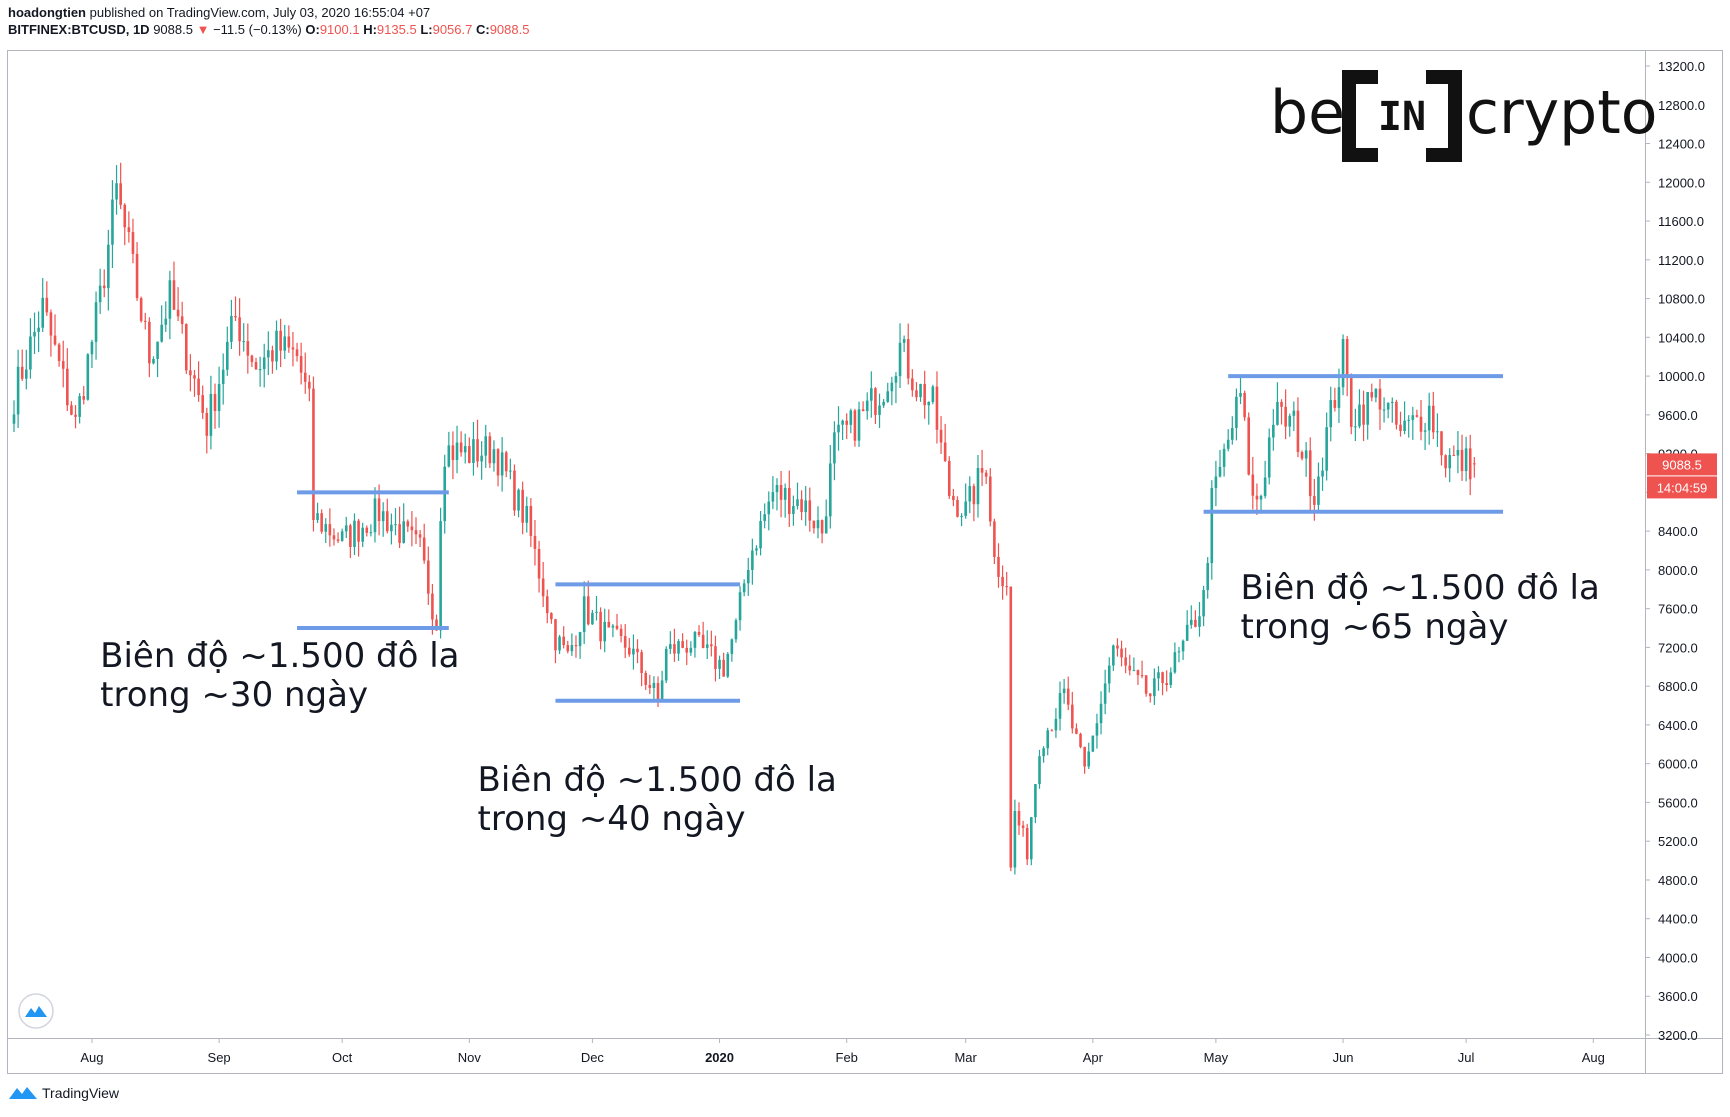 The height and width of the screenshot is (1117, 1730). Describe the element at coordinates (1307, 113) in the screenshot. I see `logo-text-be: be` at that location.